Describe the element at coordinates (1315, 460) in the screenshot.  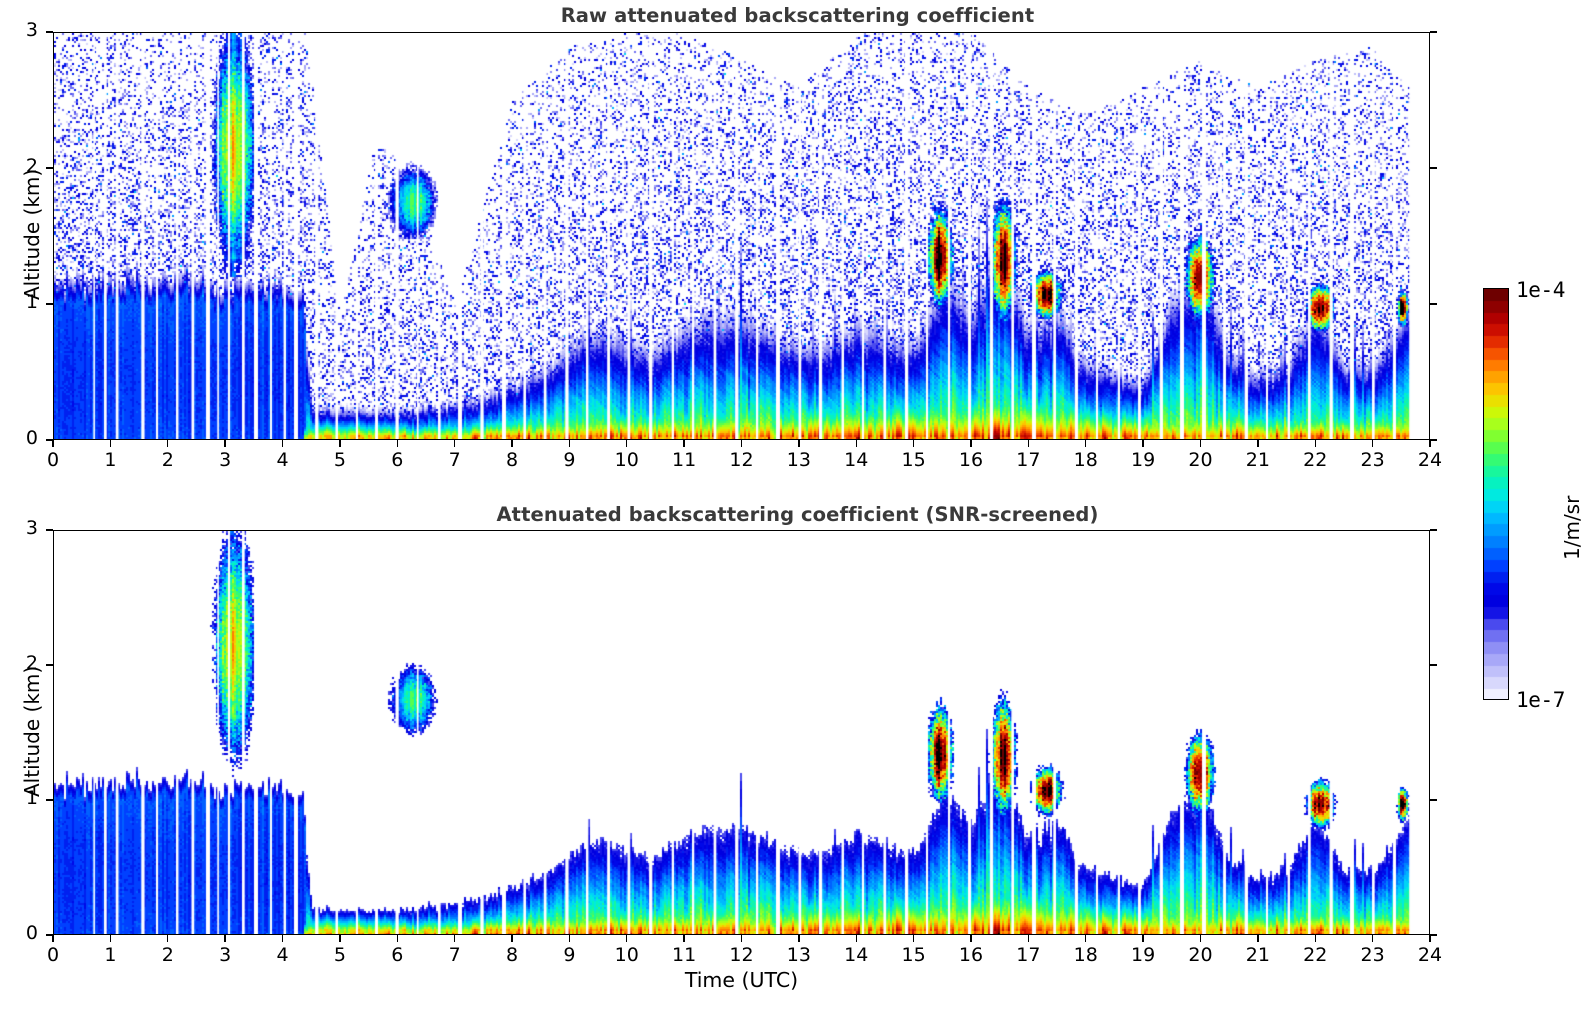
I see `x-tick-label: 22` at that location.